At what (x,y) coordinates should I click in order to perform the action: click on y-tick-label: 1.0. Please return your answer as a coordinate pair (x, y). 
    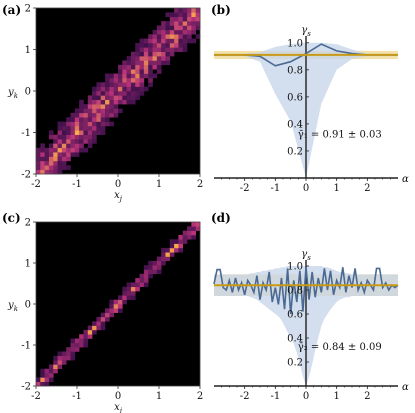
    Looking at the image, I should click on (295, 43).